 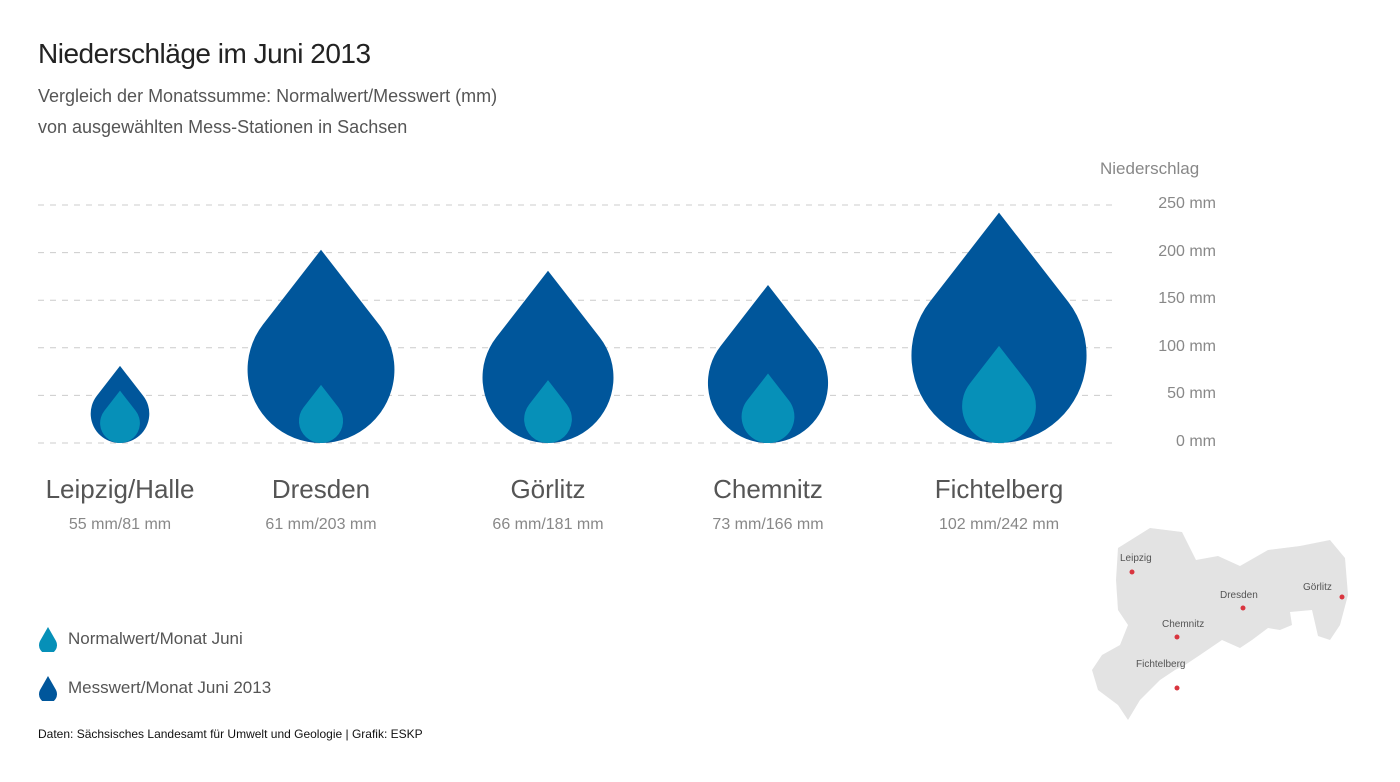 I want to click on y-tick-label: 0 mm, so click(x=1196, y=441).